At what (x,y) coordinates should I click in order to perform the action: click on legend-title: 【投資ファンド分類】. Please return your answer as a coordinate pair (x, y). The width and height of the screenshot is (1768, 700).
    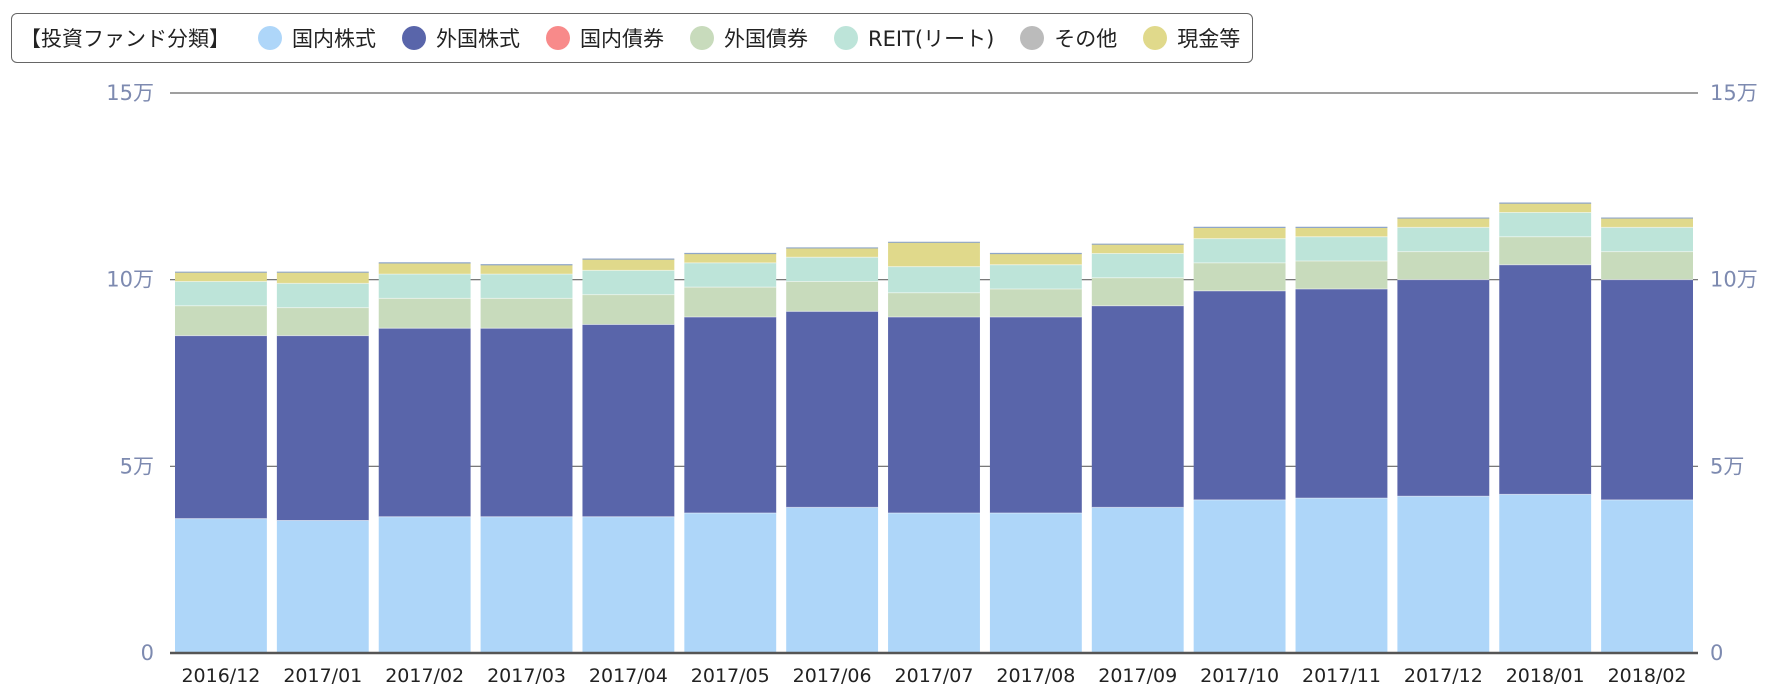
    Looking at the image, I should click on (125, 39).